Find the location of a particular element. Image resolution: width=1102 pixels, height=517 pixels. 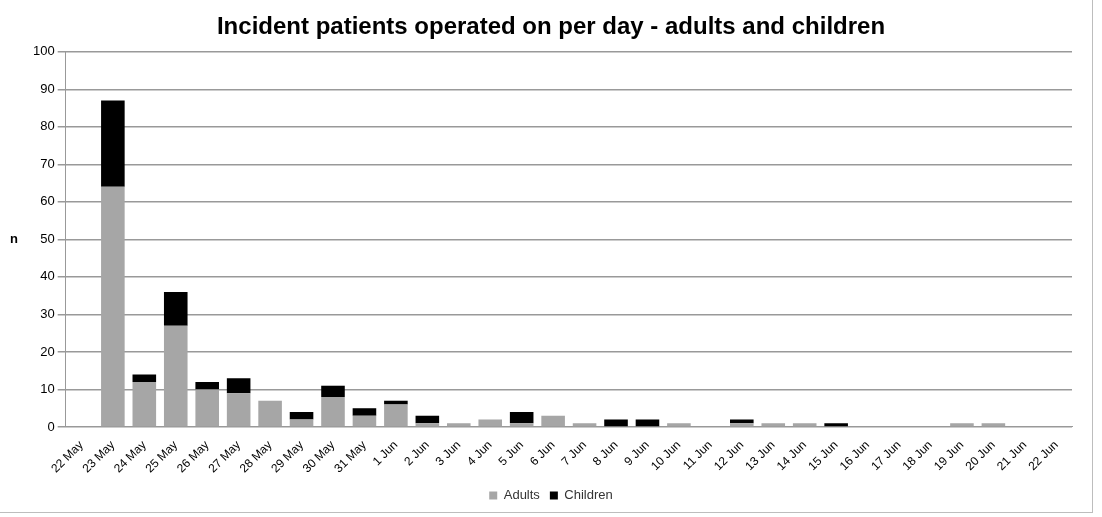

x-tick-label: 1 Jun is located at coordinates (385, 453).